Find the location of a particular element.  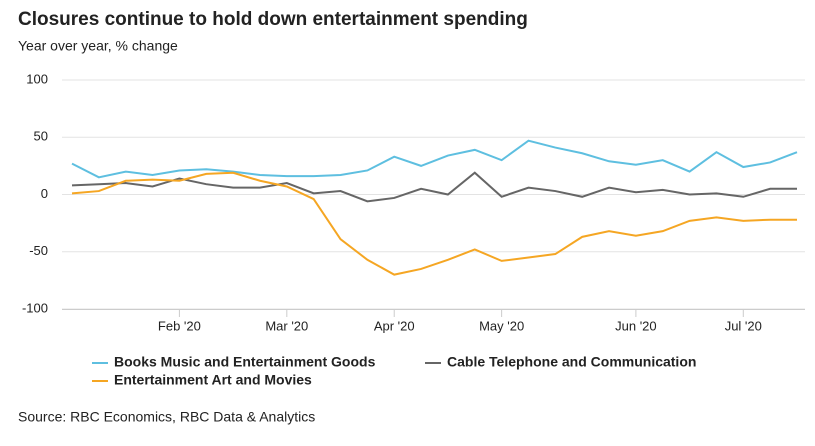

x-tick-label: Apr '20 is located at coordinates (394, 325).